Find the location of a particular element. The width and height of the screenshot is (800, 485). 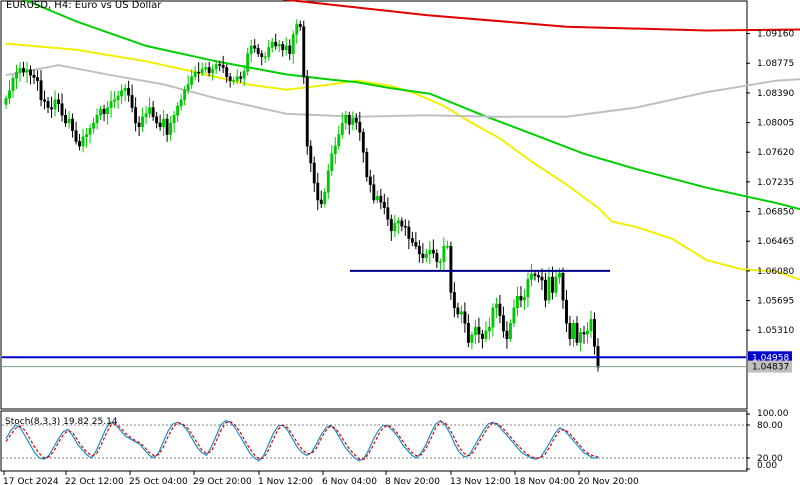

x-tick-label: 18 Nov 04:00 is located at coordinates (544, 481).